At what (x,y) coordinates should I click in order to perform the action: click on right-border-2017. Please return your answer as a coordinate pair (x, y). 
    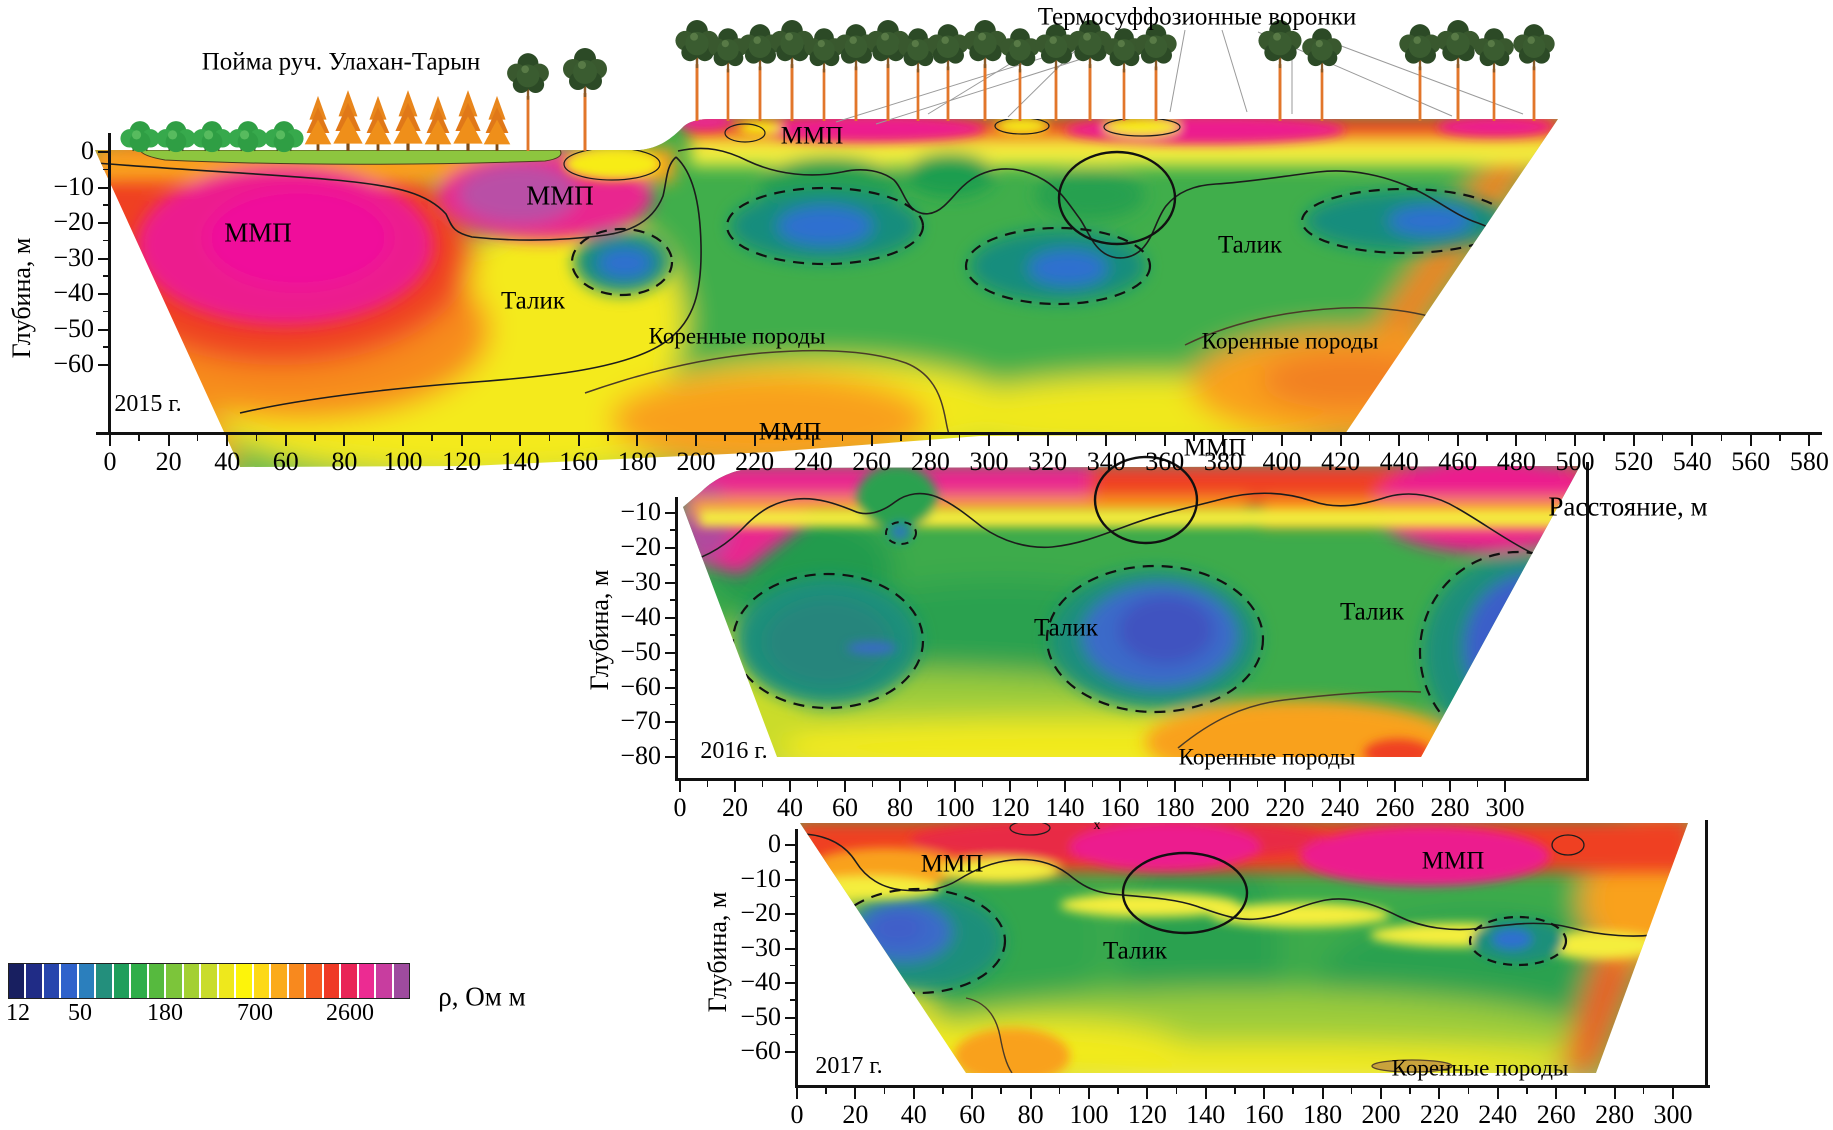
    Looking at the image, I should click on (1706, 954).